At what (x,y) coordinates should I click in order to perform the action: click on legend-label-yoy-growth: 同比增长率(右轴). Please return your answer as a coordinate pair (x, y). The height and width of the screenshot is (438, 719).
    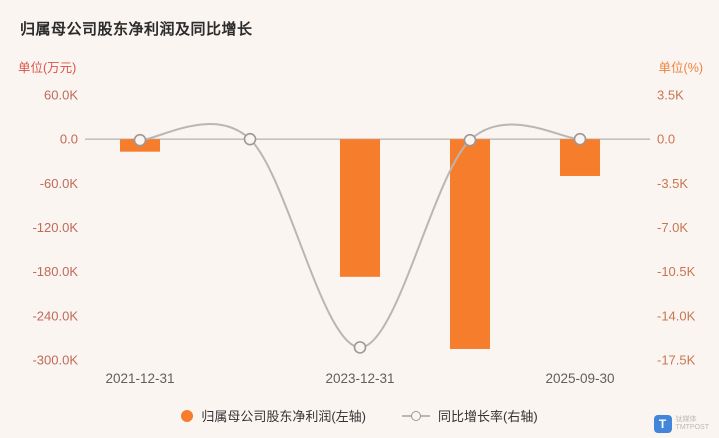
    Looking at the image, I should click on (488, 416).